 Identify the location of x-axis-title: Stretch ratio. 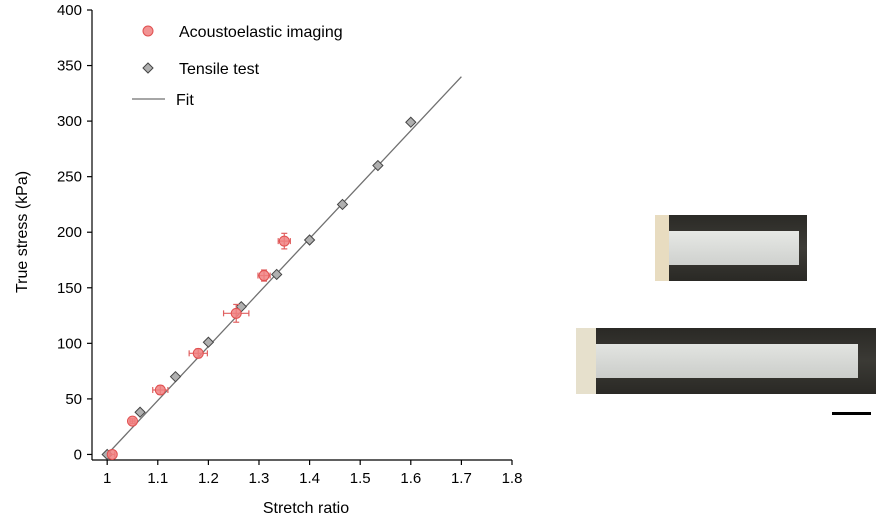
(306, 508).